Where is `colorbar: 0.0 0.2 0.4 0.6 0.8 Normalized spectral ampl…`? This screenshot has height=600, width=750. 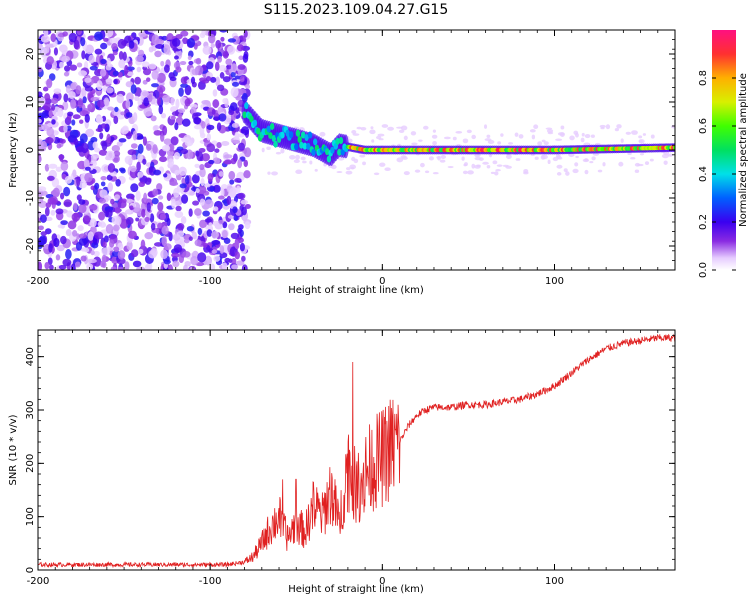
colorbar: 0.0 0.2 0.4 0.6 0.8 Normalized spectral ampl… is located at coordinates (723, 154).